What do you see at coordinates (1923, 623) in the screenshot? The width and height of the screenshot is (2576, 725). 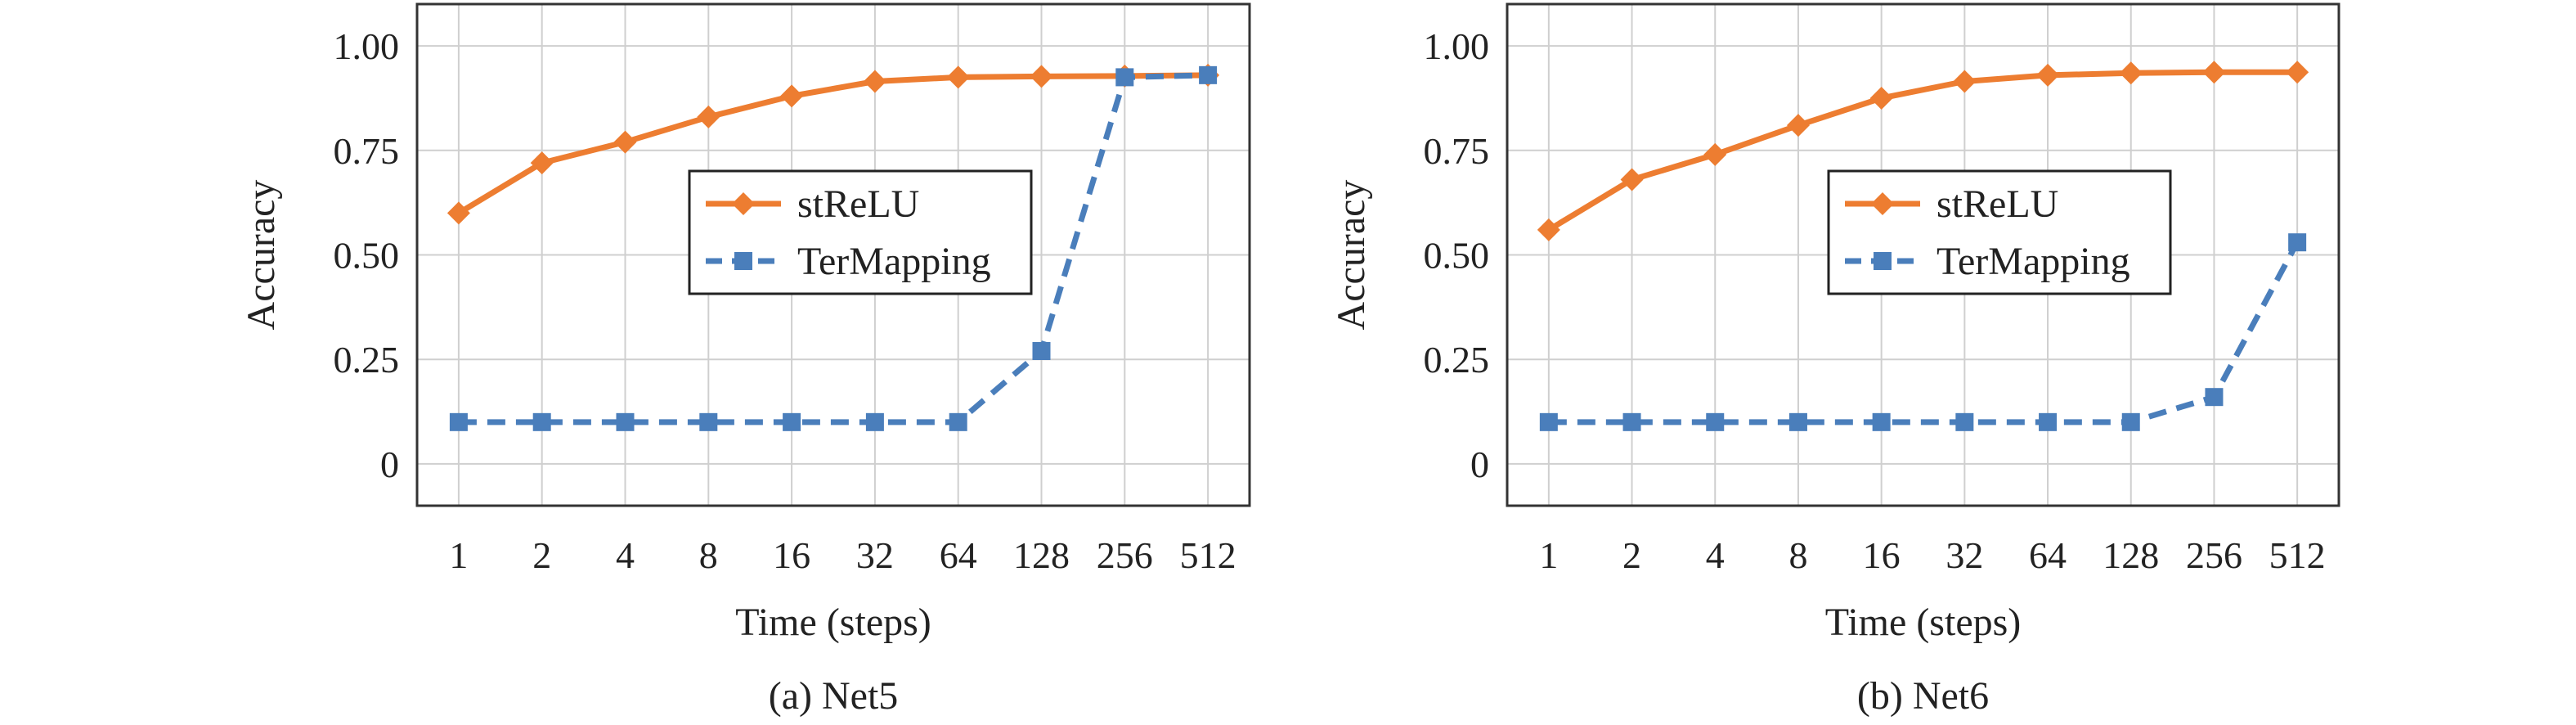 I see `x-axis-title: Time (steps)` at bounding box center [1923, 623].